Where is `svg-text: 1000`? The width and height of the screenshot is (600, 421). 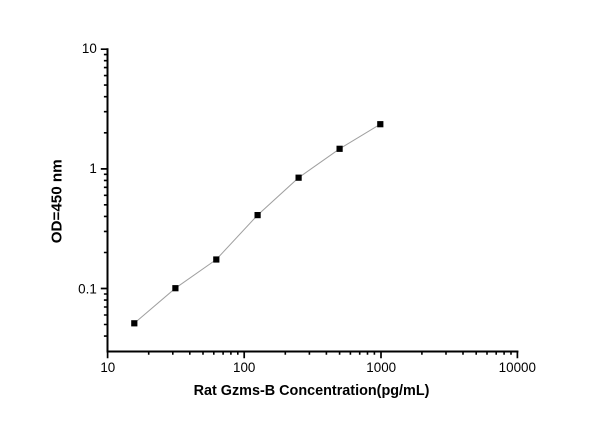
svg-text: 1000 is located at coordinates (381, 367).